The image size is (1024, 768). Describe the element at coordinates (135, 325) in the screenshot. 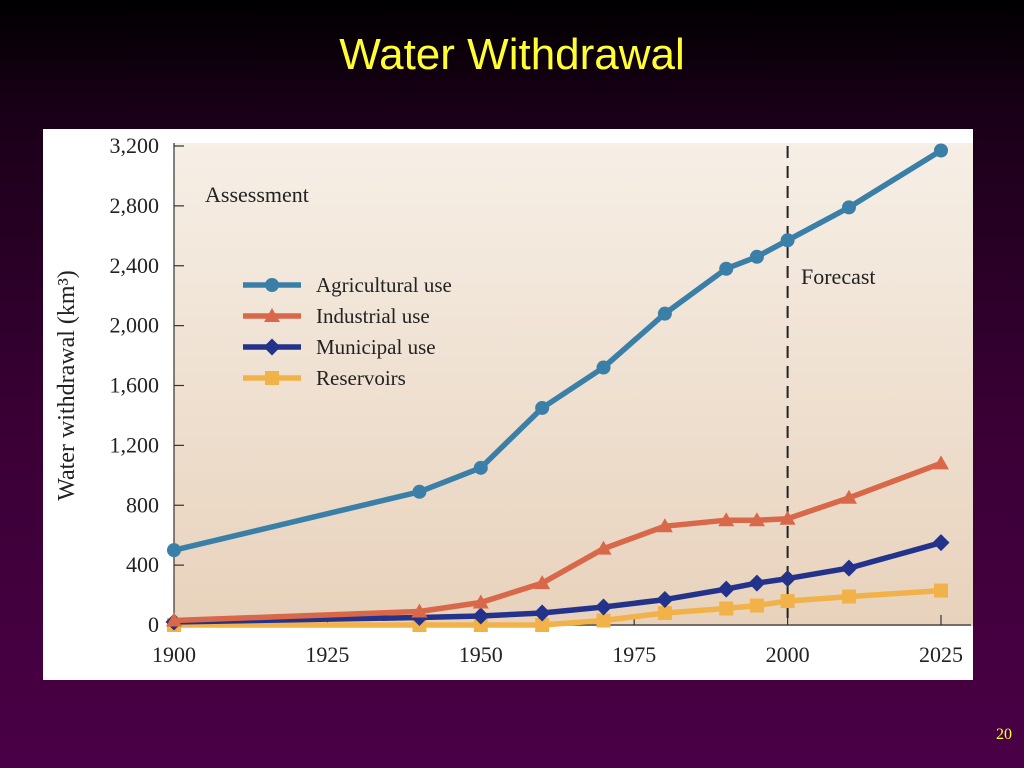

I see `y-tick-label: 2,000` at that location.